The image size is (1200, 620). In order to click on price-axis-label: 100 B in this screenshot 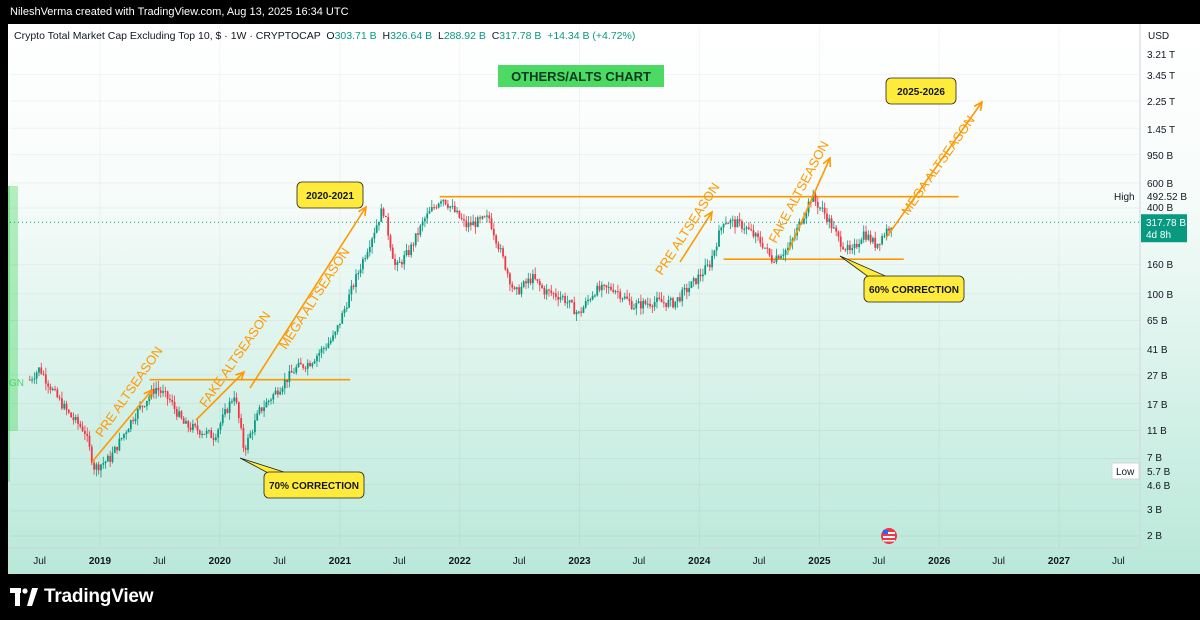, I will do `click(1160, 295)`.